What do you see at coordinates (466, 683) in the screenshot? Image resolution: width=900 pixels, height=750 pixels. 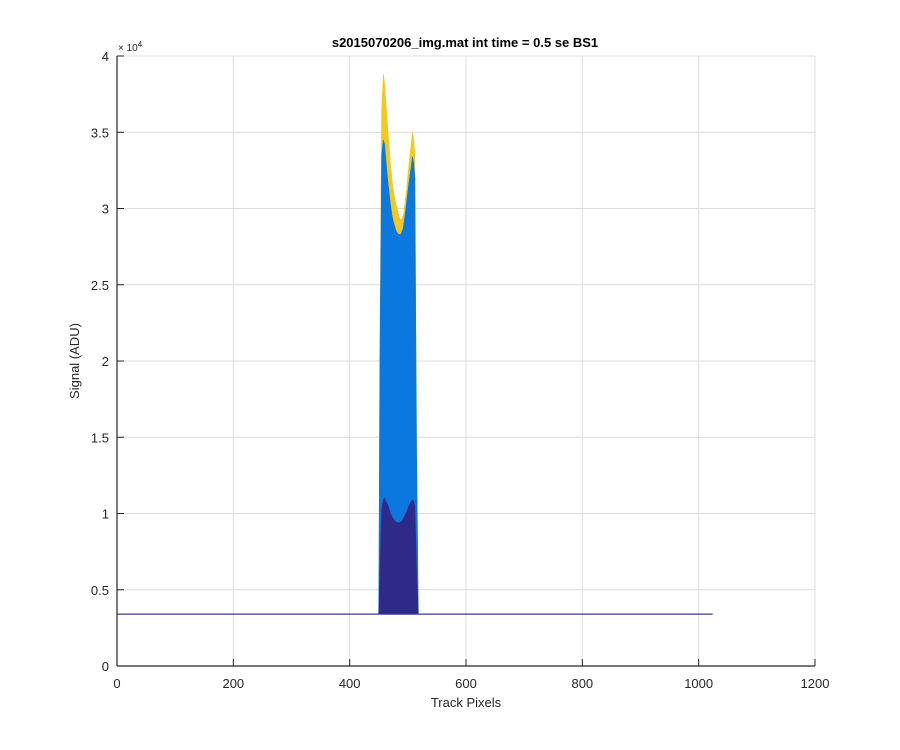 I see `x-tick-label: 600` at bounding box center [466, 683].